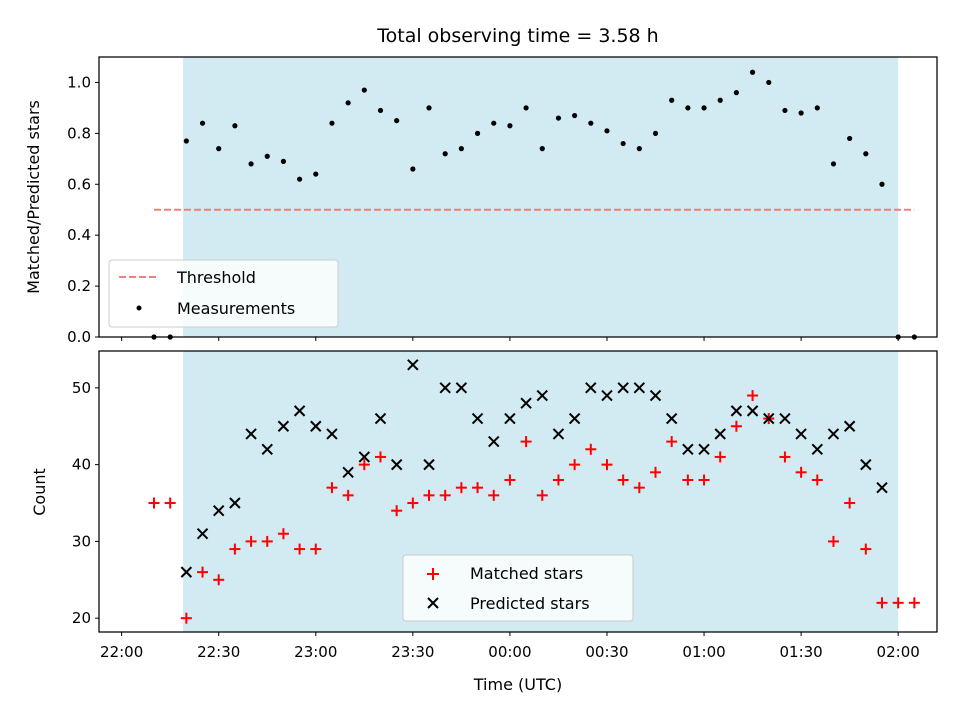 The width and height of the screenshot is (960, 720). I want to click on bottom-x-tick-label: 23:00, so click(315, 652).